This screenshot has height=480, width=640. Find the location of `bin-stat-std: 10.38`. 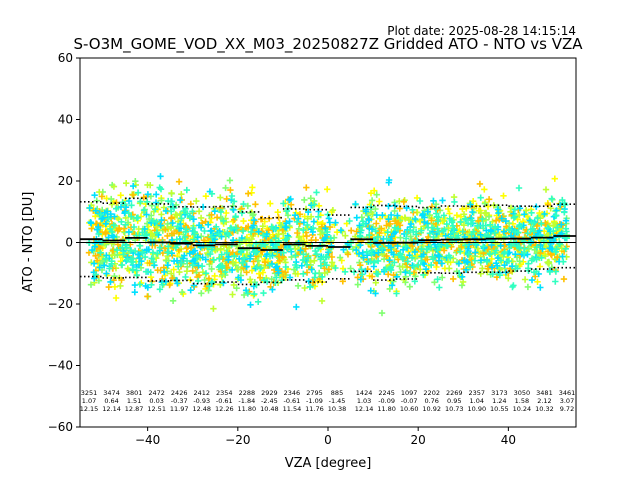

bin-stat-std: 10.38 is located at coordinates (337, 409).